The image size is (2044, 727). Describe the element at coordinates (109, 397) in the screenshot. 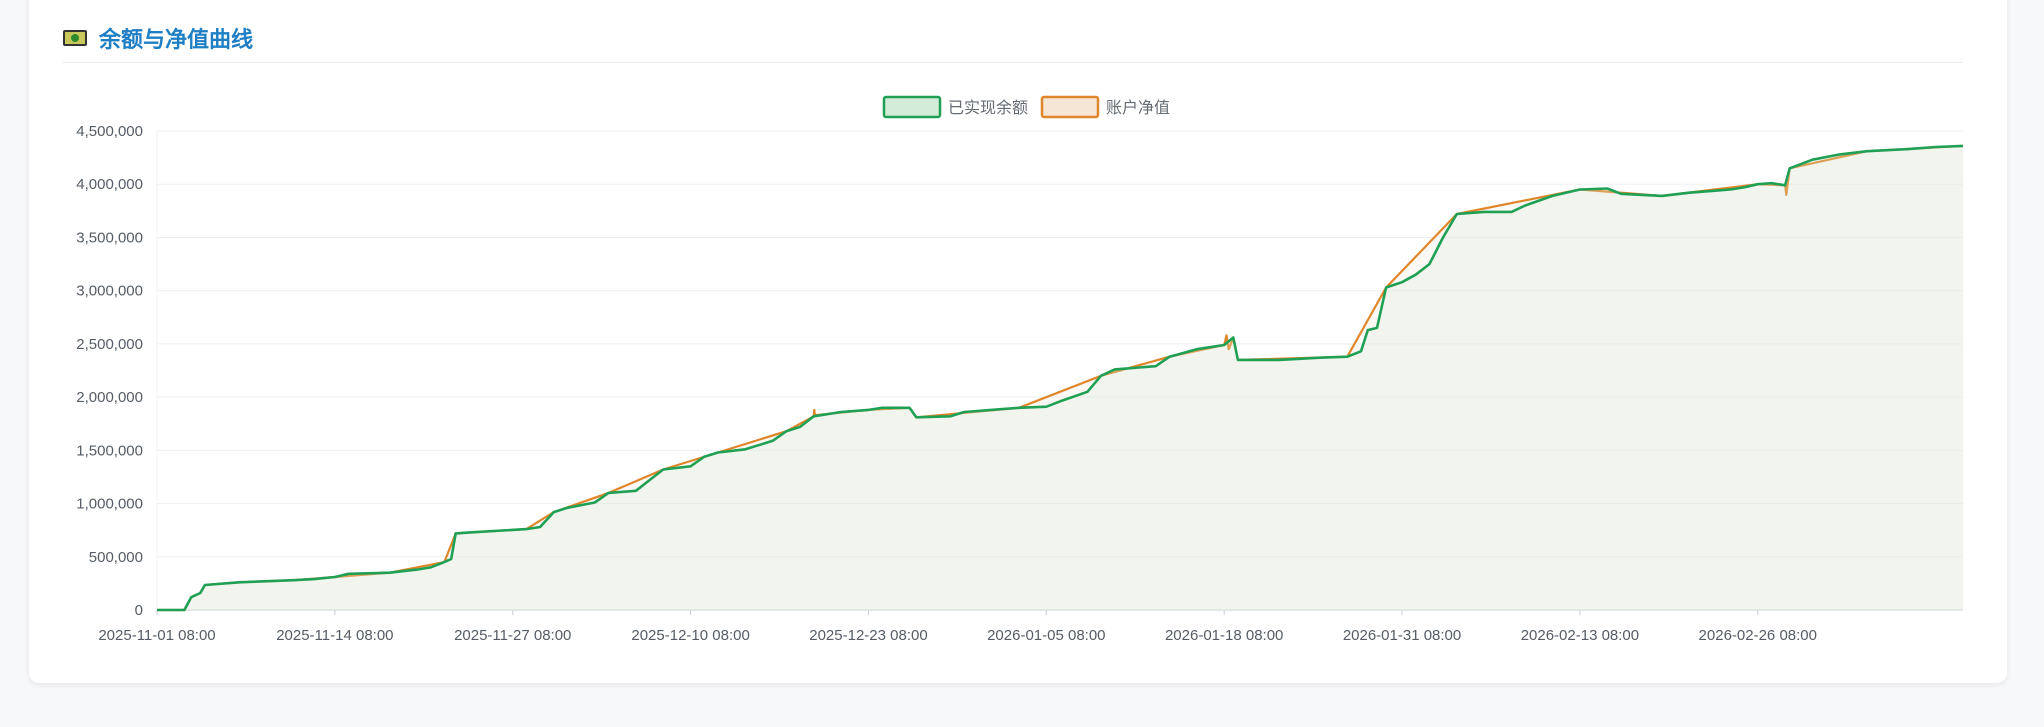

I see `y-tick-label: 2,000,000` at that location.